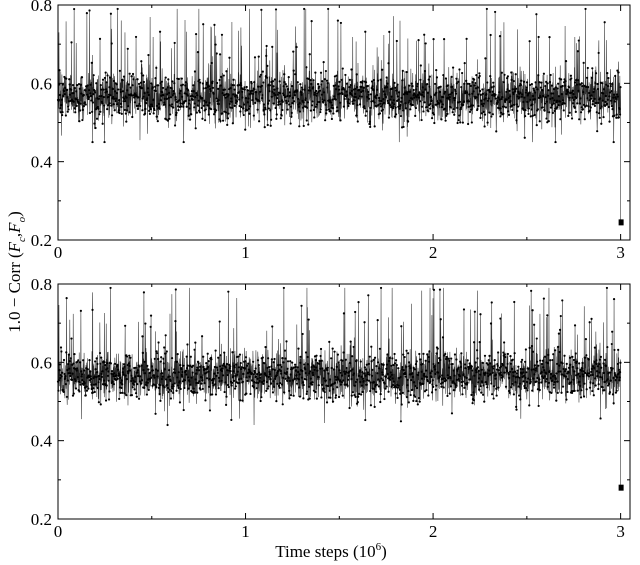 The height and width of the screenshot is (565, 640). I want to click on y-tick-label: 0.6, so click(41, 83).